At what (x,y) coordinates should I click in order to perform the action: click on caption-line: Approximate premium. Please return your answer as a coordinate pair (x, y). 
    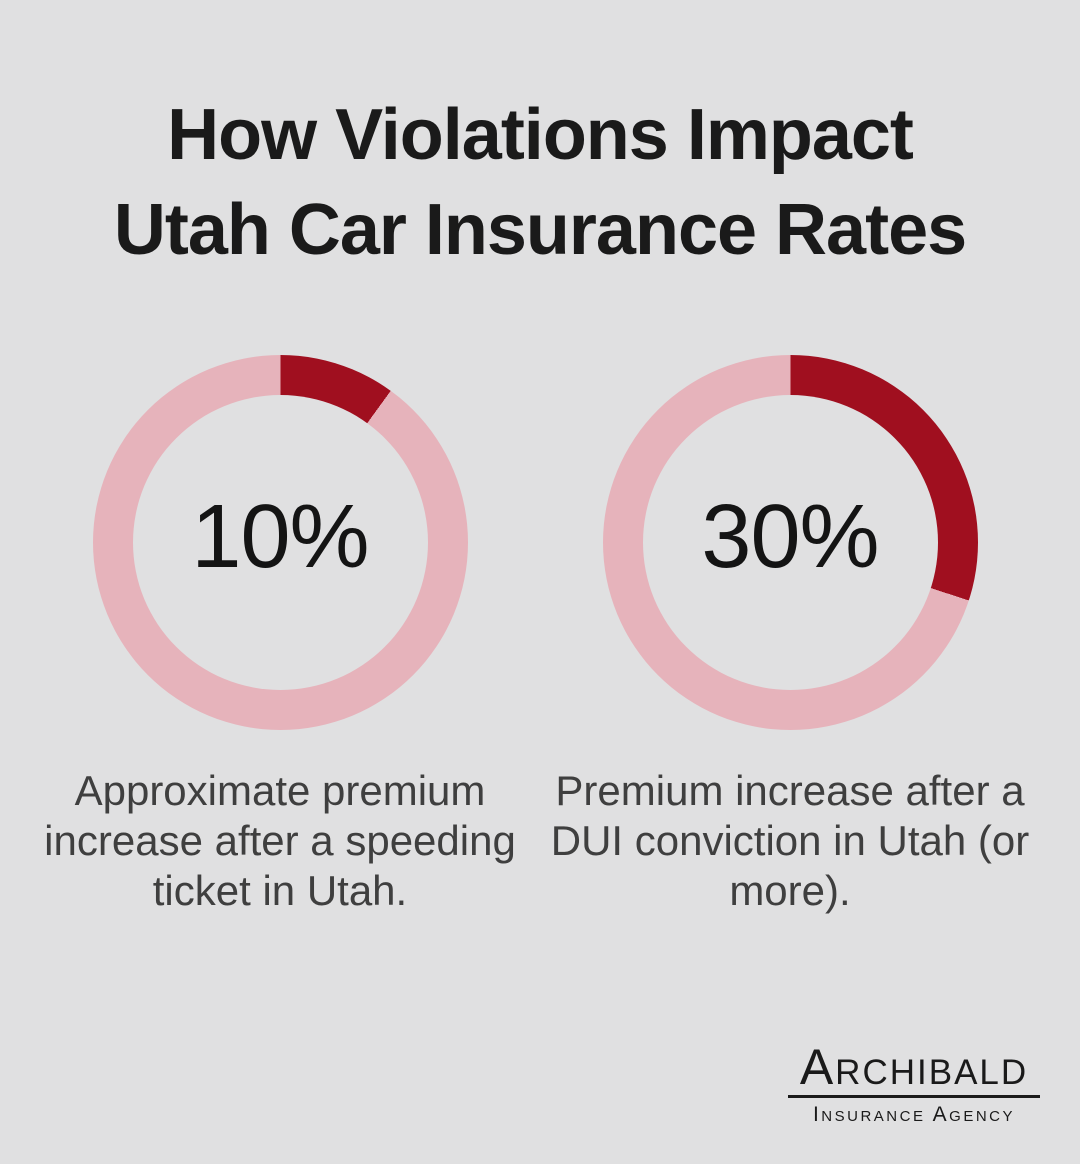
    Looking at the image, I should click on (280, 790).